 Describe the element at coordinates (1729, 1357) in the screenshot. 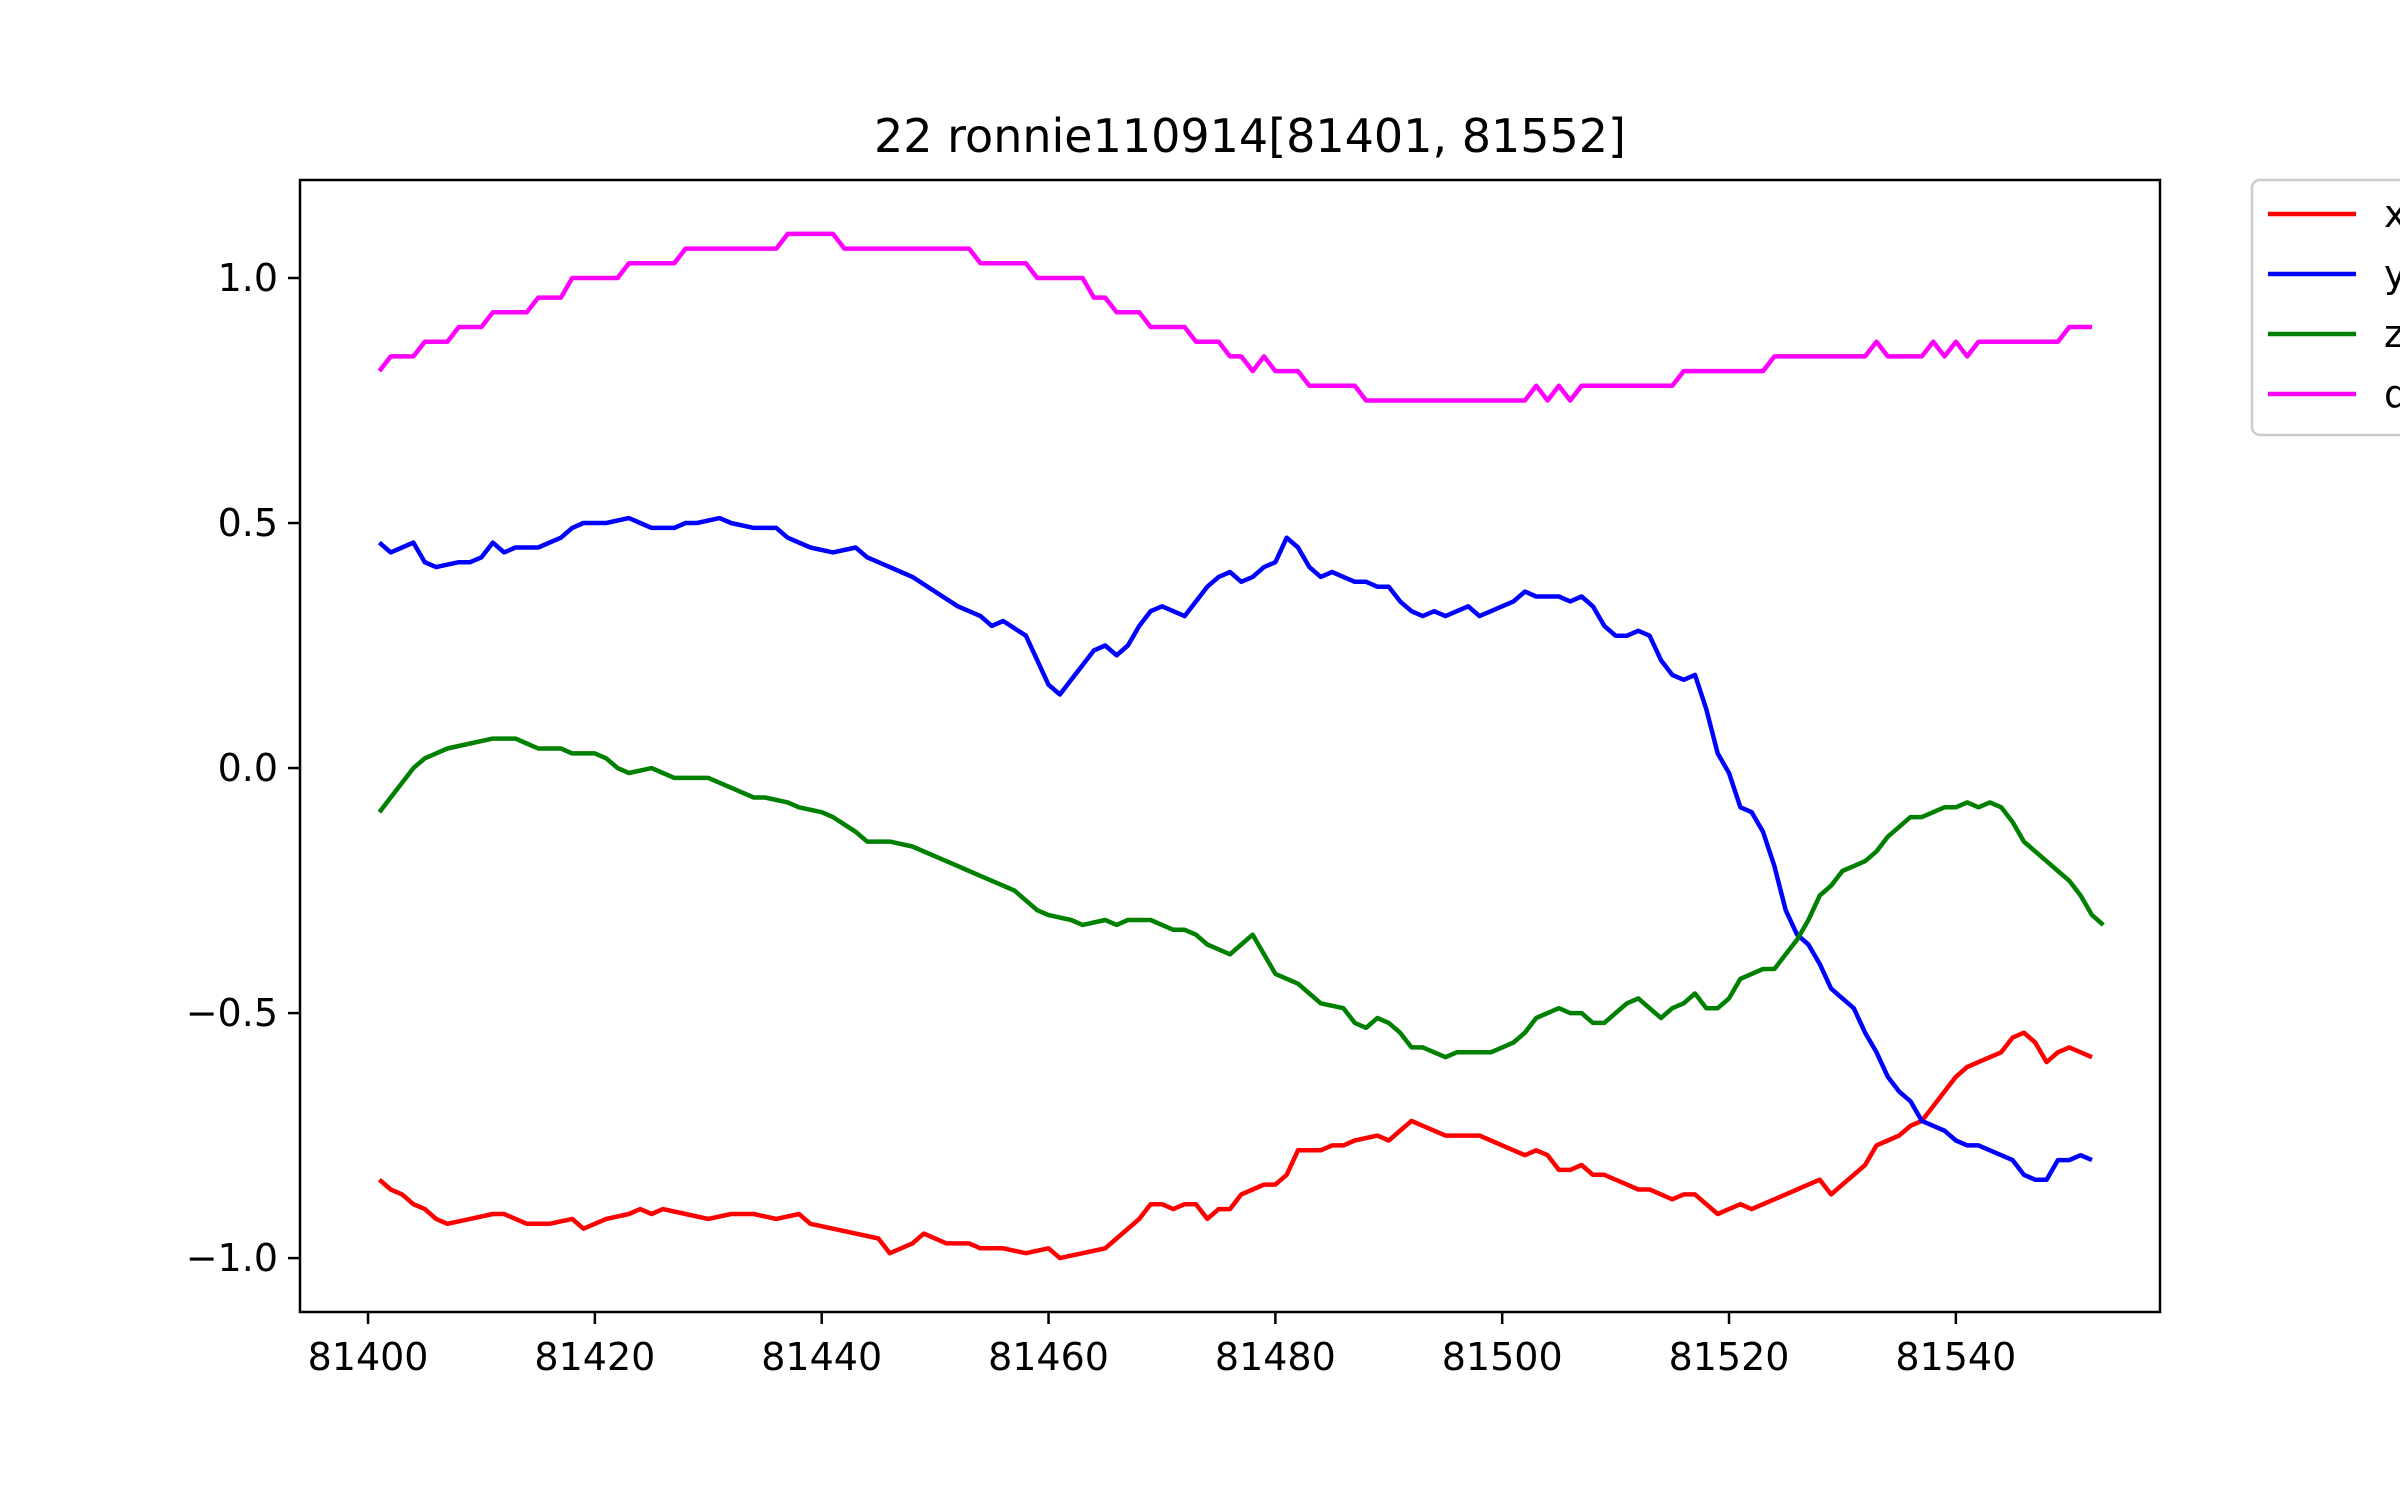

I see `x-tick-label: 81520` at that location.